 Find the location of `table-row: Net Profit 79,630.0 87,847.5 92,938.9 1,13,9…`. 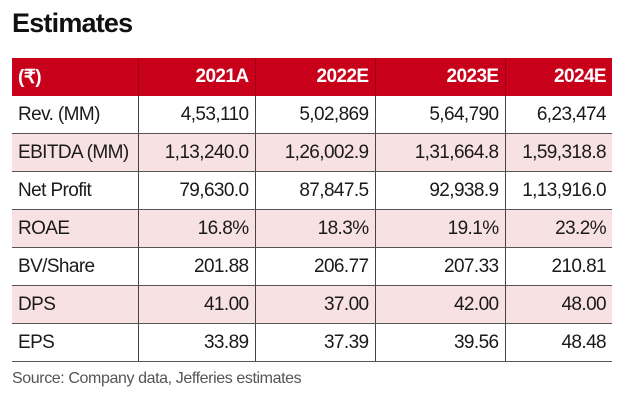

table-row: Net Profit 79,630.0 87,847.5 92,938.9 1,13,9… is located at coordinates (312, 190).